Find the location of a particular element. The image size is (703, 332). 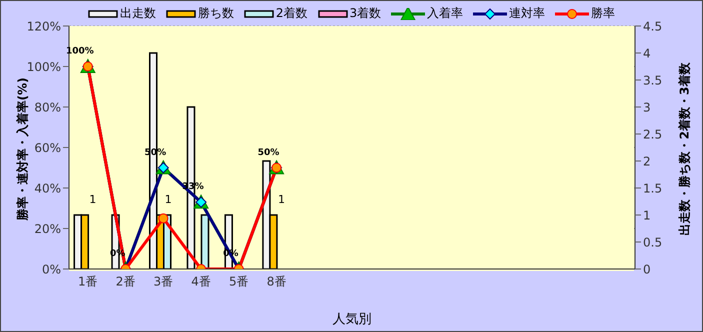

data-label: 50% is located at coordinates (269, 153).